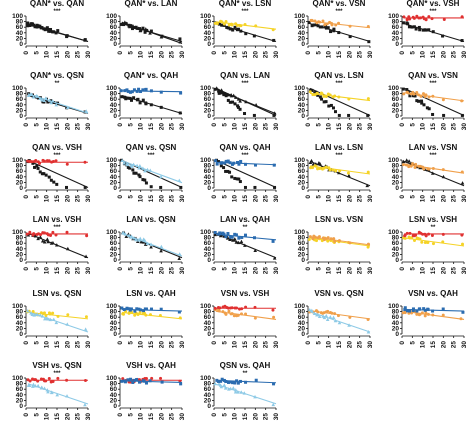  Describe the element at coordinates (57, 365) in the screenshot. I see `panel-title: VSH vs. QSN` at that location.